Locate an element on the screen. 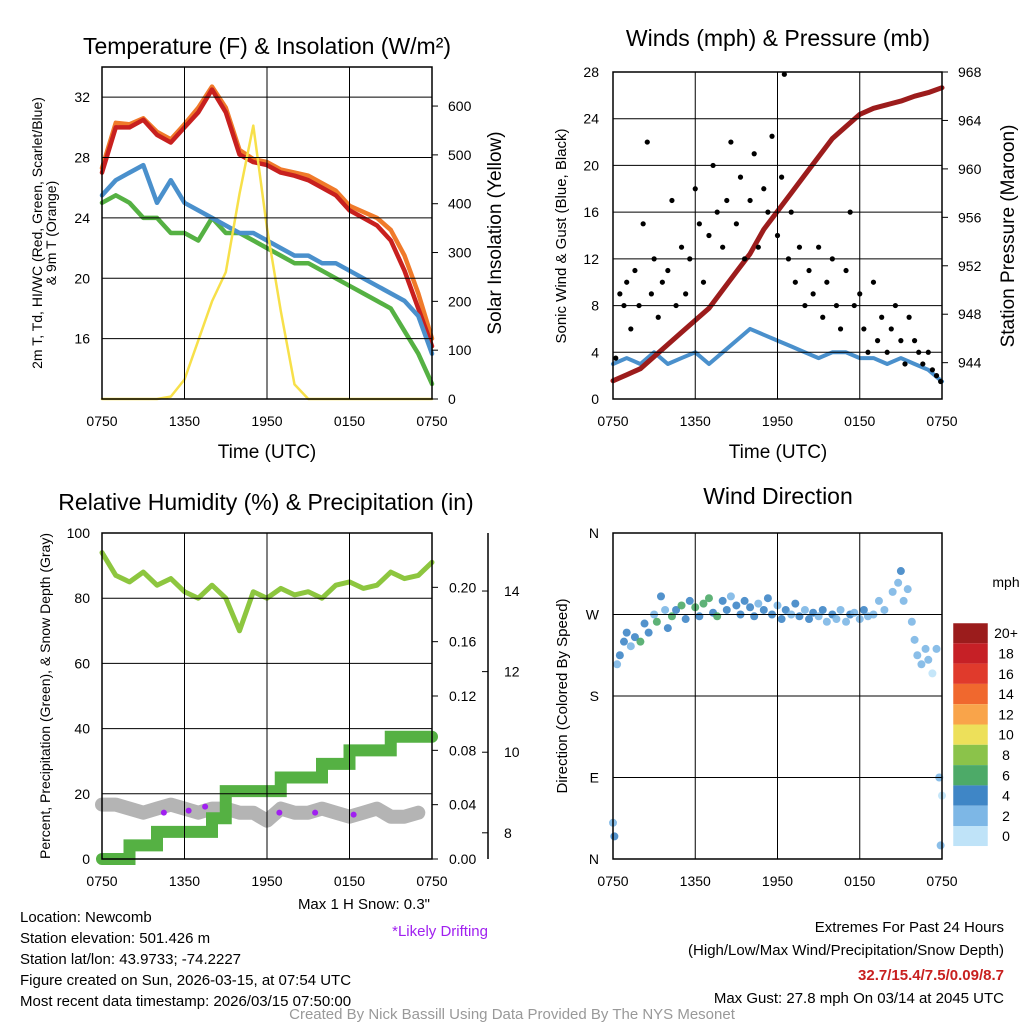 The image size is (1024, 1024). temp-chart-ytick-right-label: 500 is located at coordinates (460, 155).